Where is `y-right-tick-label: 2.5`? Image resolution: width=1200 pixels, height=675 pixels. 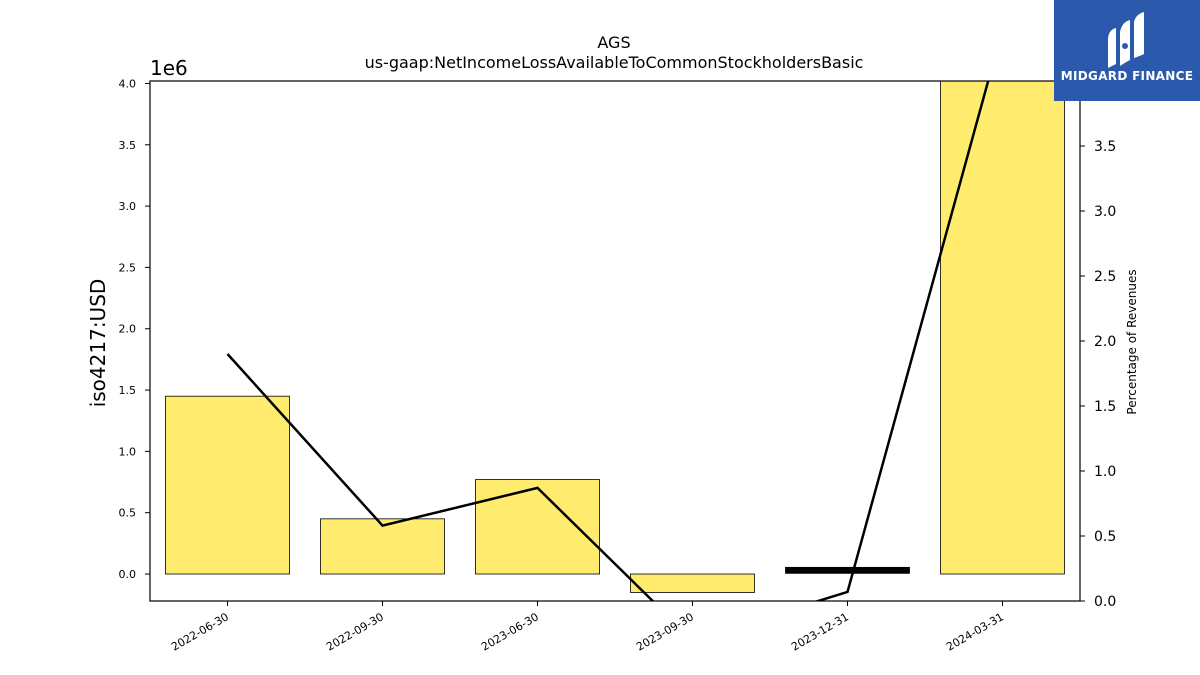
y-right-tick-label: 2.5 is located at coordinates (1105, 277).